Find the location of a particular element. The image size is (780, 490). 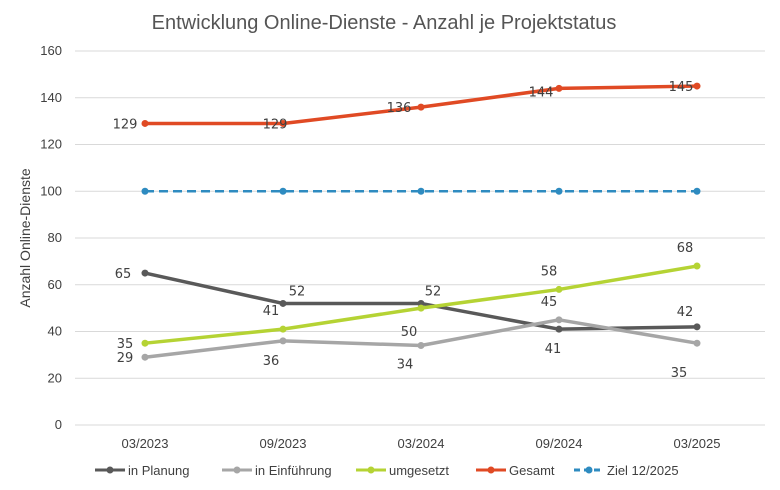

data-label: 145 is located at coordinates (681, 87).